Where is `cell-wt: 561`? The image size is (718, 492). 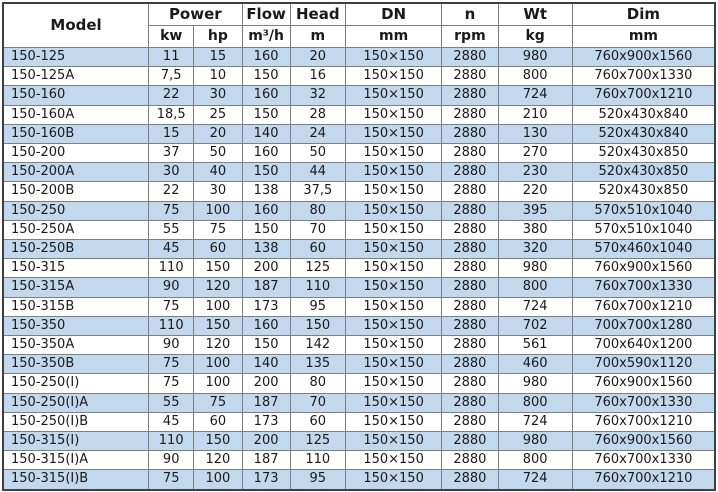
cell-wt: 561 is located at coordinates (535, 345).